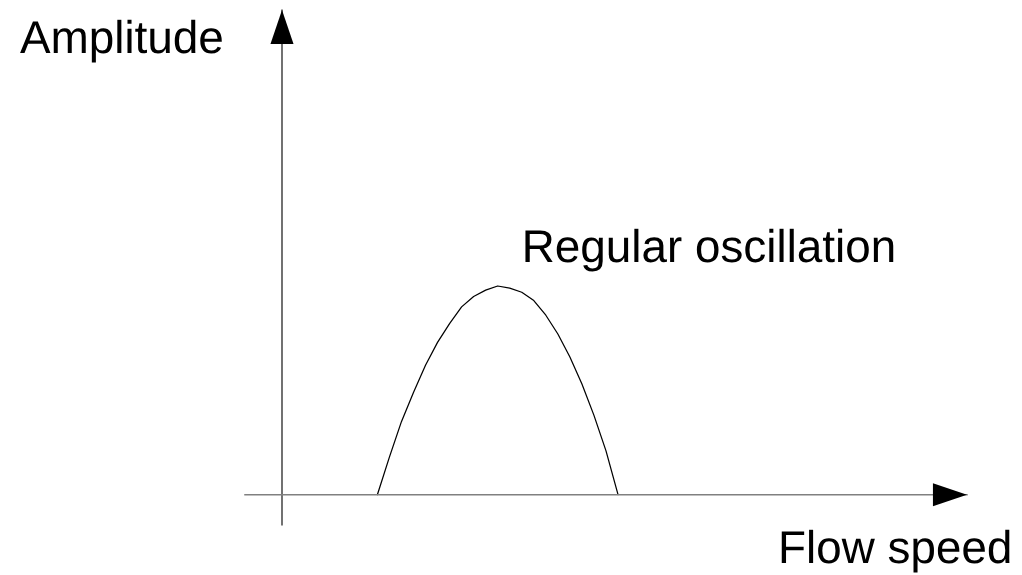 The image size is (1022, 575). What do you see at coordinates (709, 250) in the screenshot?
I see `series-label: Regular oscillation` at bounding box center [709, 250].